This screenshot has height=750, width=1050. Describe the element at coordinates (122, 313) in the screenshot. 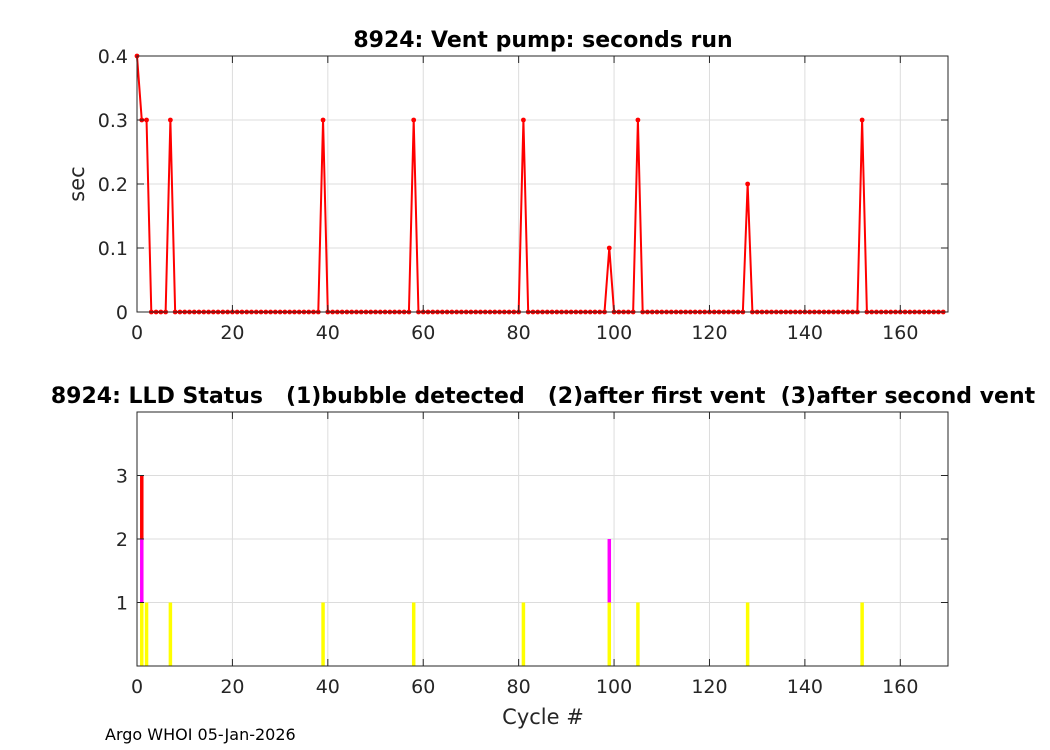

I see `y-tick-label: 0` at that location.